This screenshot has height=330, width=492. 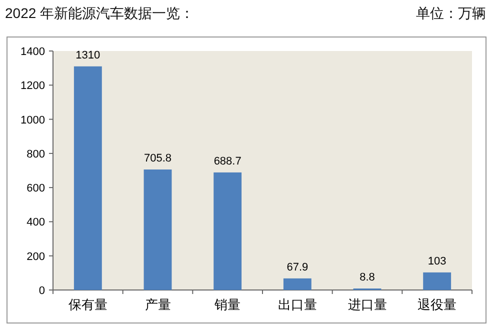 What do you see at coordinates (88, 55) in the screenshot?
I see `data-label: 1310` at bounding box center [88, 55].